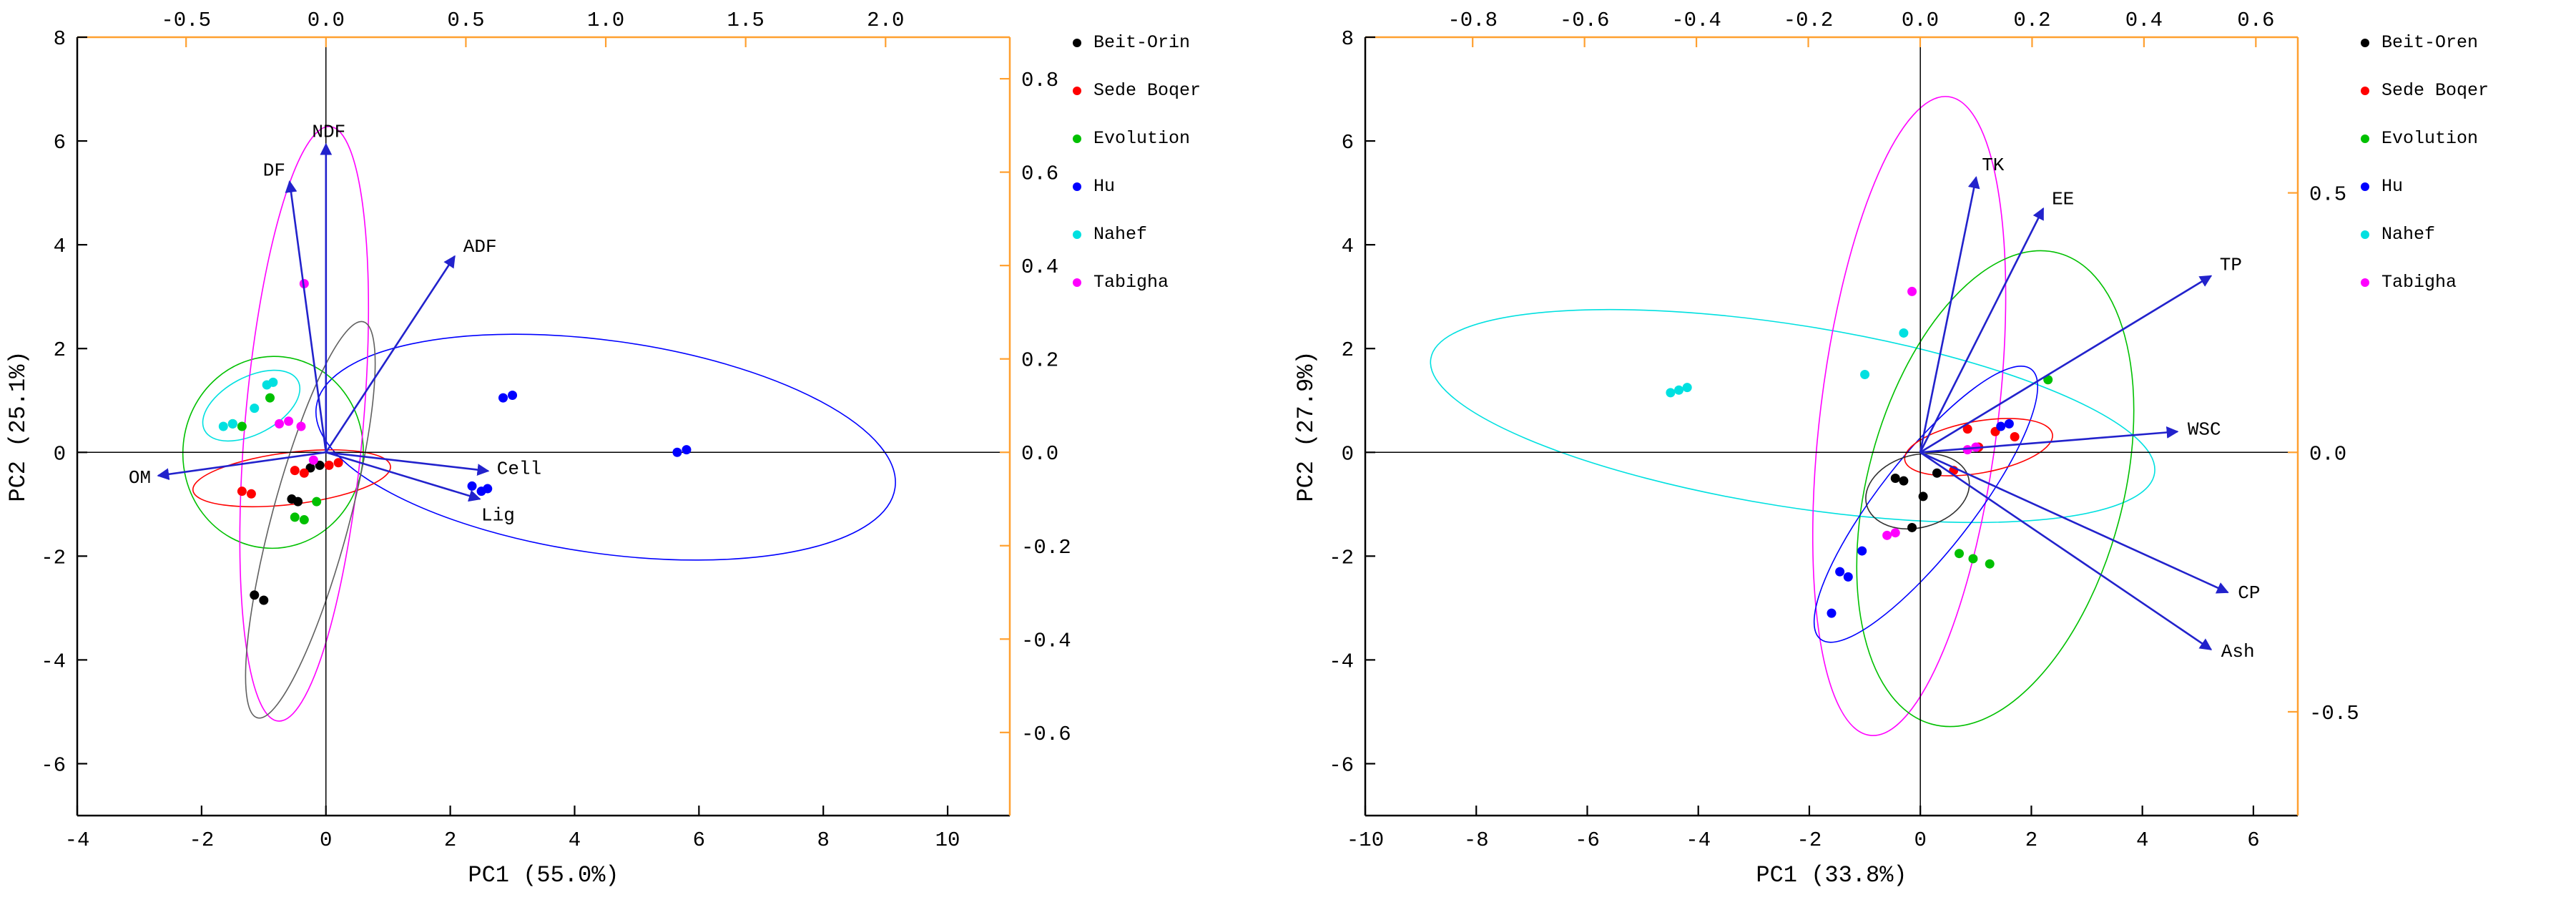 Image resolution: width=2576 pixels, height=900 pixels. I want to click on loading-x-tick-label: 1.5, so click(746, 20).